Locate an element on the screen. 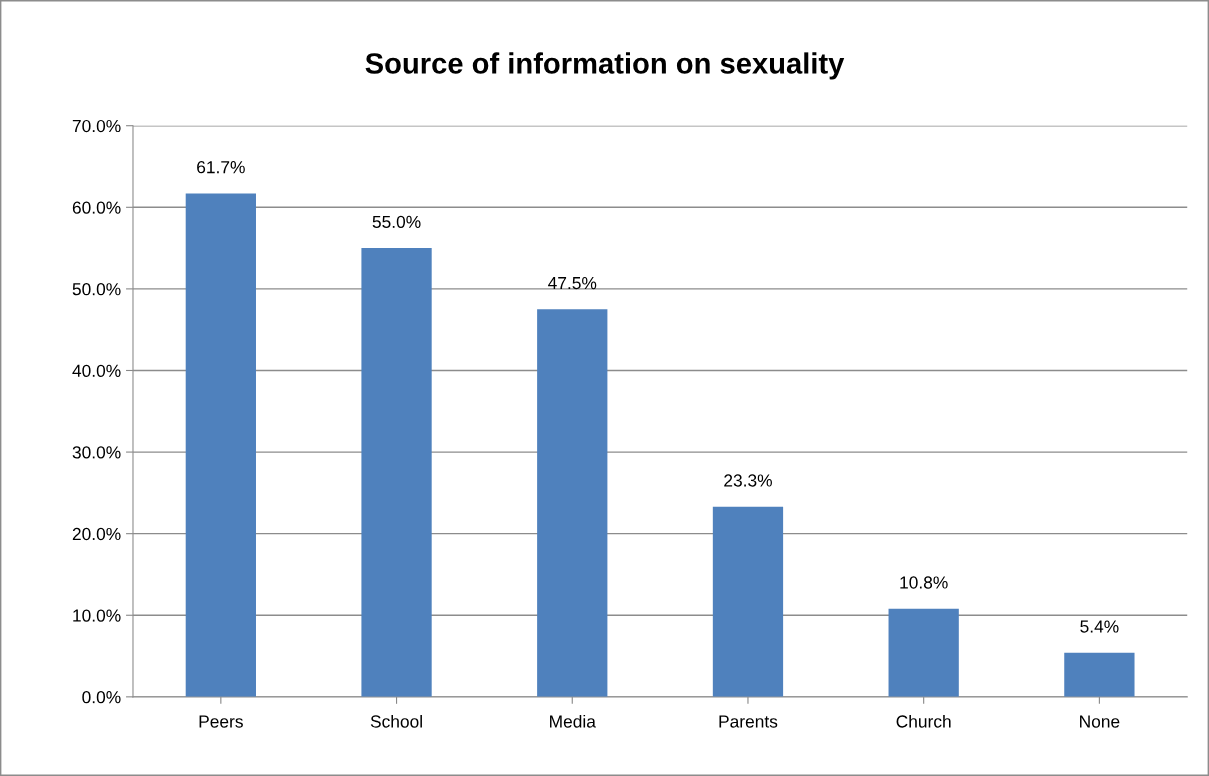 This screenshot has height=776, width=1209. x-tick-label: Media is located at coordinates (573, 721).